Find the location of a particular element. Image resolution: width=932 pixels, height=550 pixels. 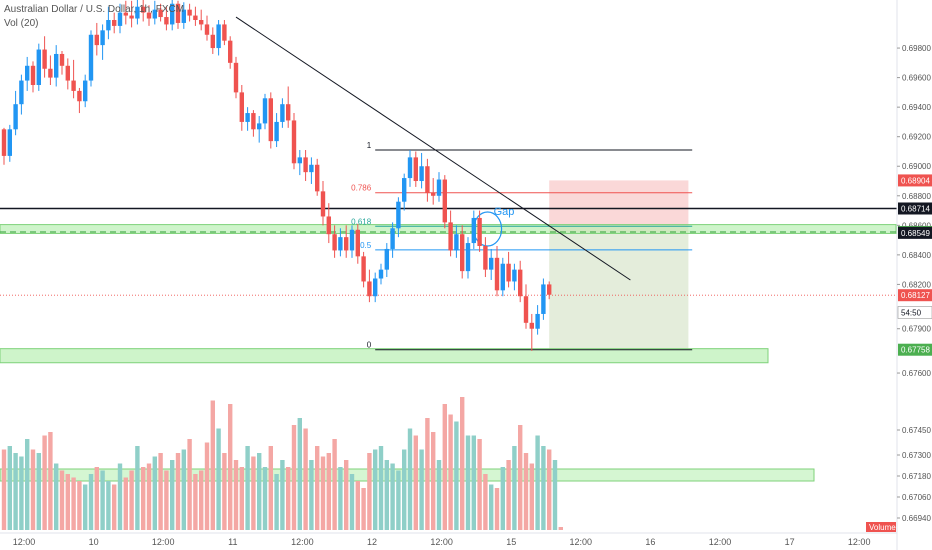

price-tick-label: 0.69000 is located at coordinates (916, 166).